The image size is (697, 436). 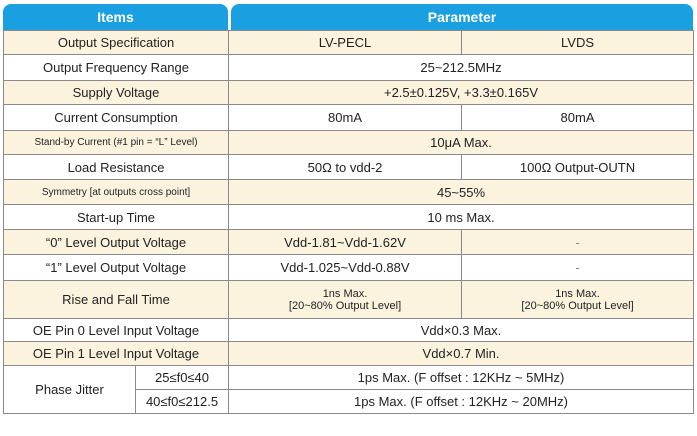 I want to click on row-label: Load Resistance, so click(x=116, y=167).